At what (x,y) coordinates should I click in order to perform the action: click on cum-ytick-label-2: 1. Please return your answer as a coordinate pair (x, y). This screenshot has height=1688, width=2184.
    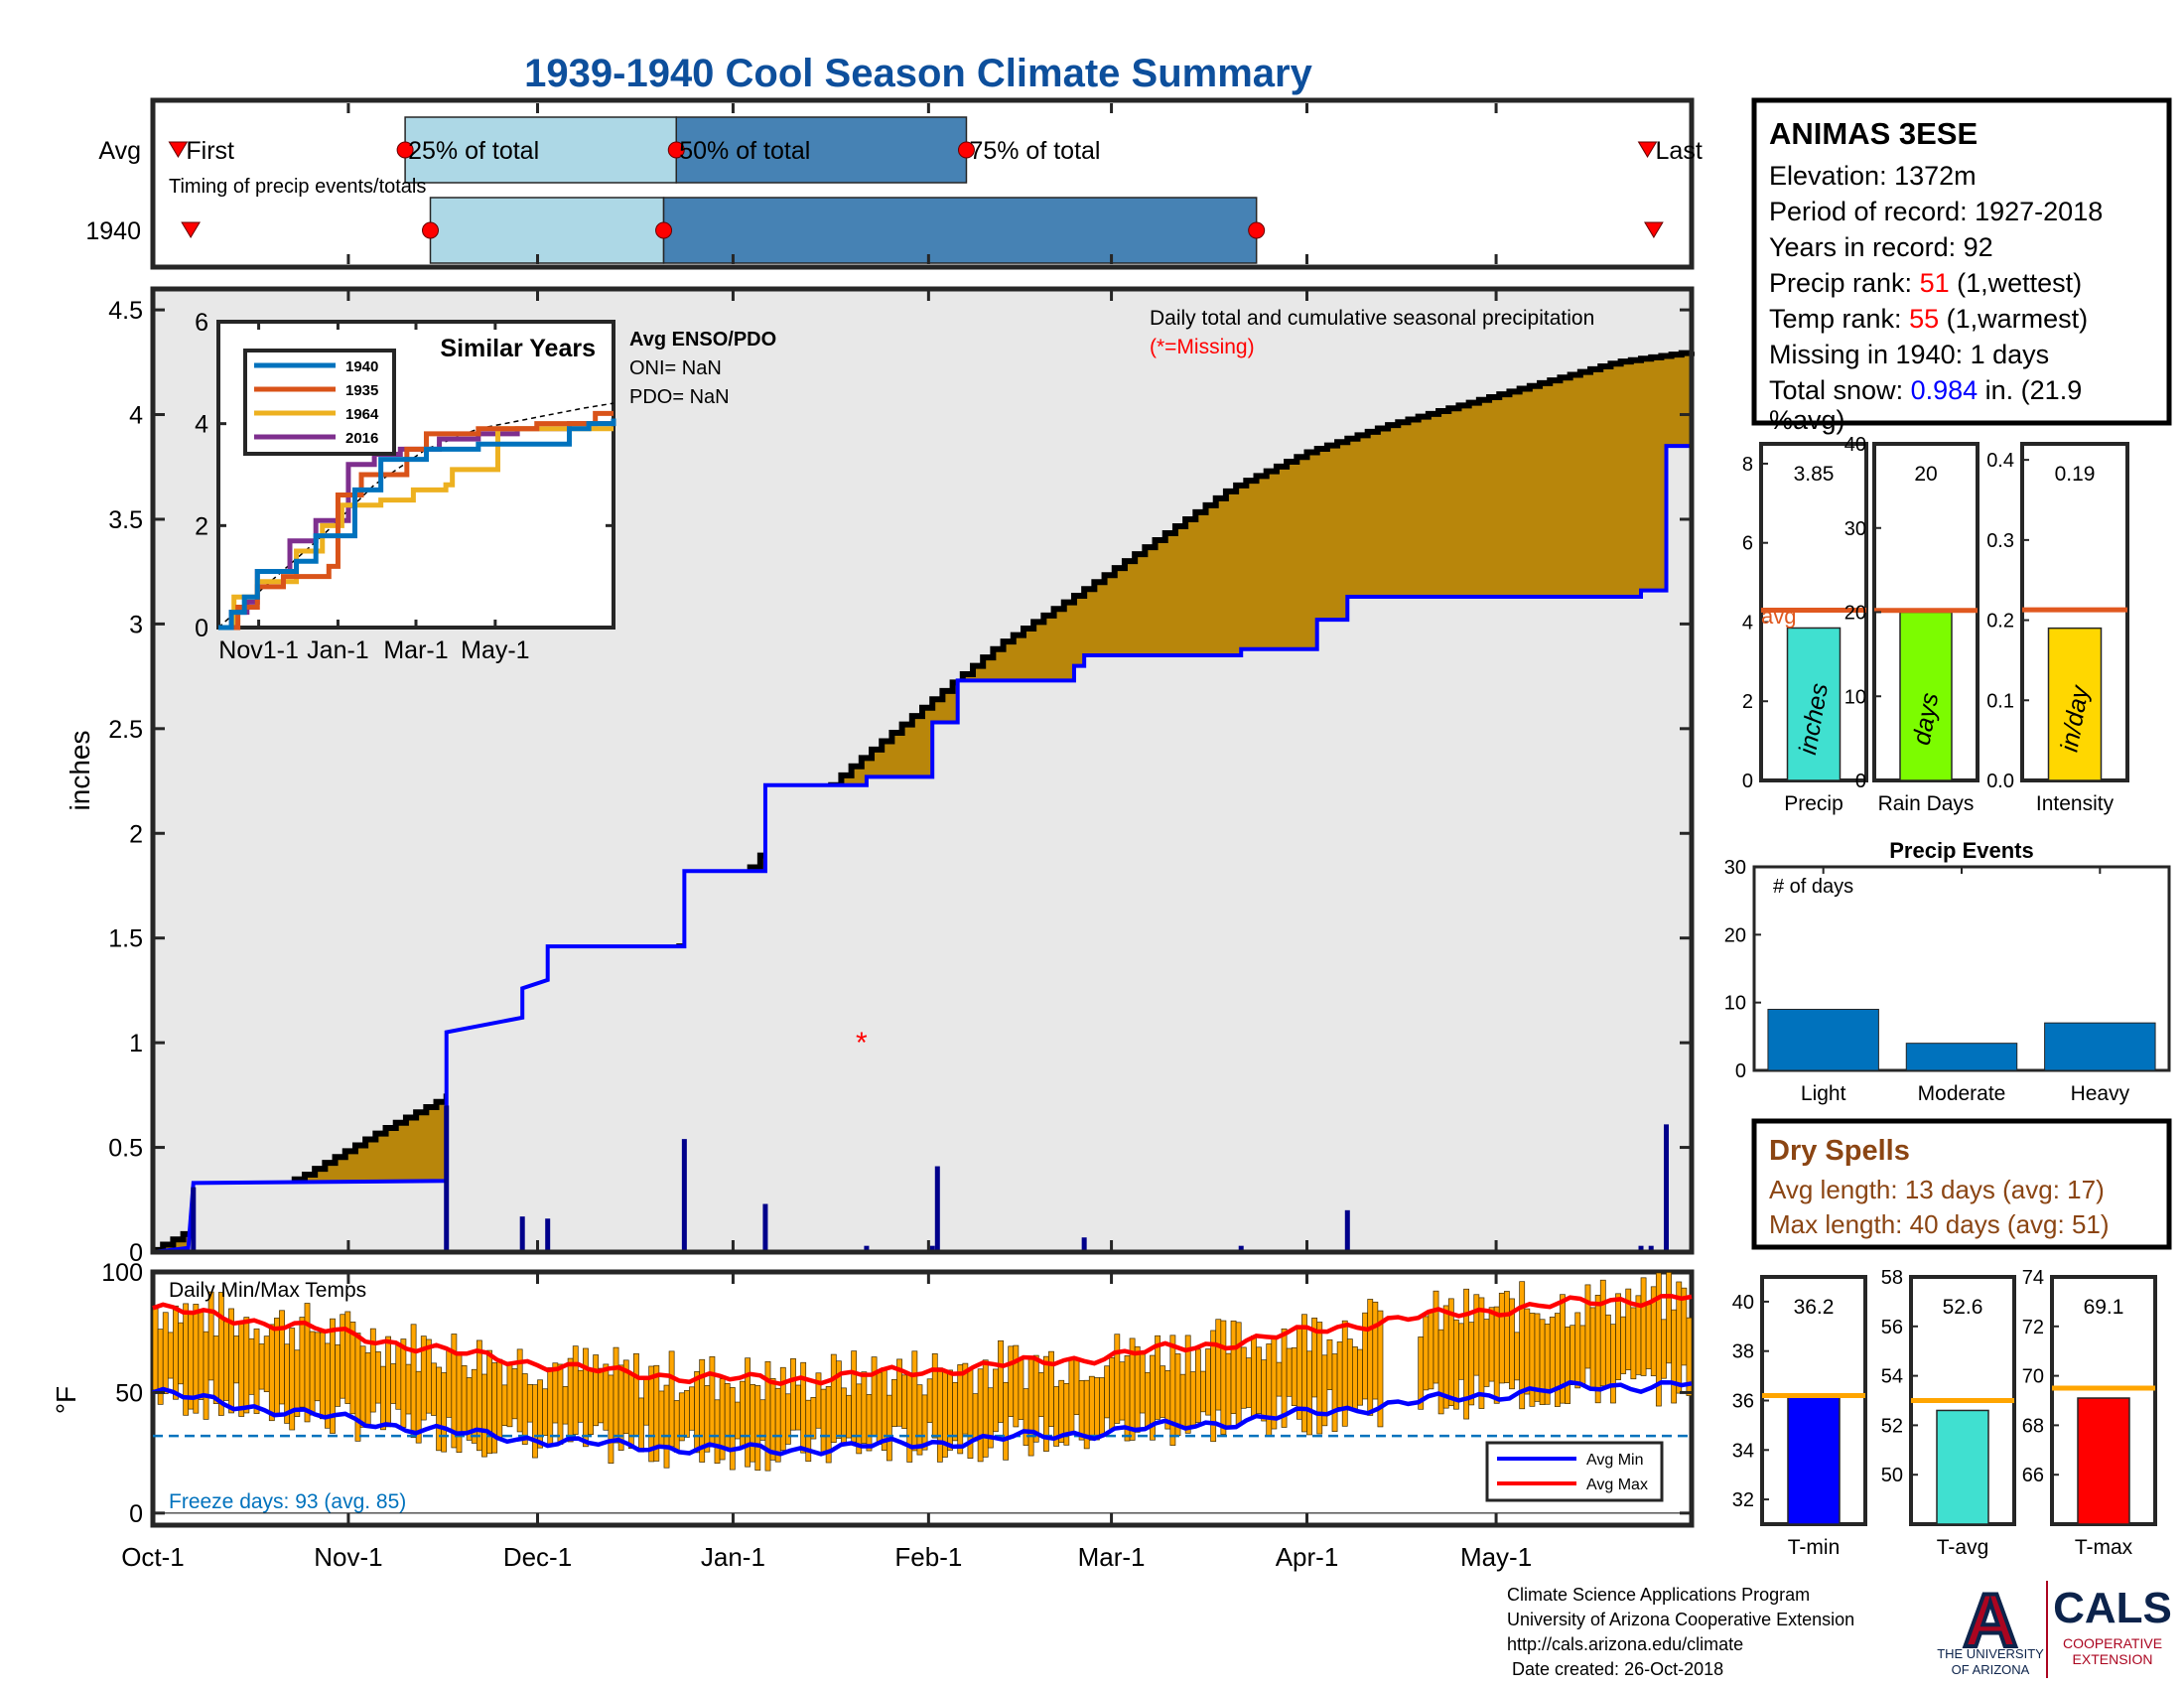
    Looking at the image, I should click on (136, 1043).